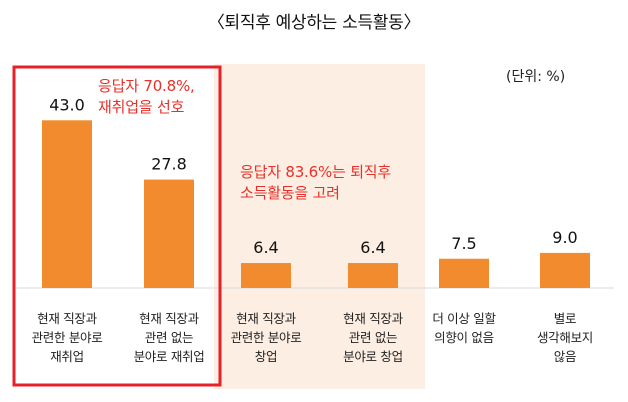 Image resolution: width=628 pixels, height=402 pixels. What do you see at coordinates (67, 337) in the screenshot?
I see `category-label-1-line-2: 관련한 분야로` at bounding box center [67, 337].